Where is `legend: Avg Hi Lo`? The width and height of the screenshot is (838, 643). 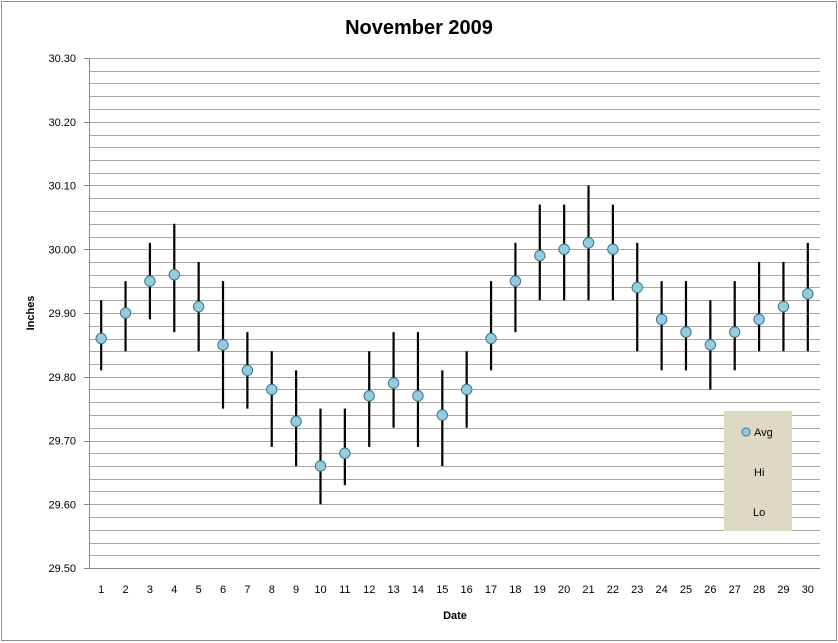 legend: Avg Hi Lo is located at coordinates (758, 471).